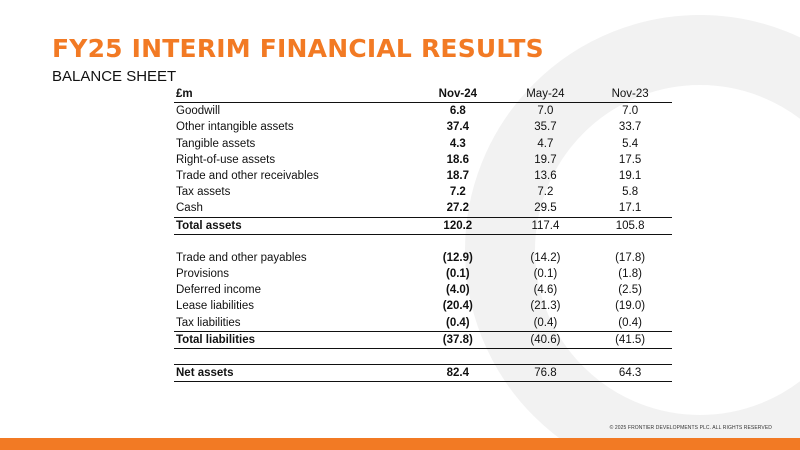  Describe the element at coordinates (189, 208) in the screenshot. I see `row-label: Cash` at that location.